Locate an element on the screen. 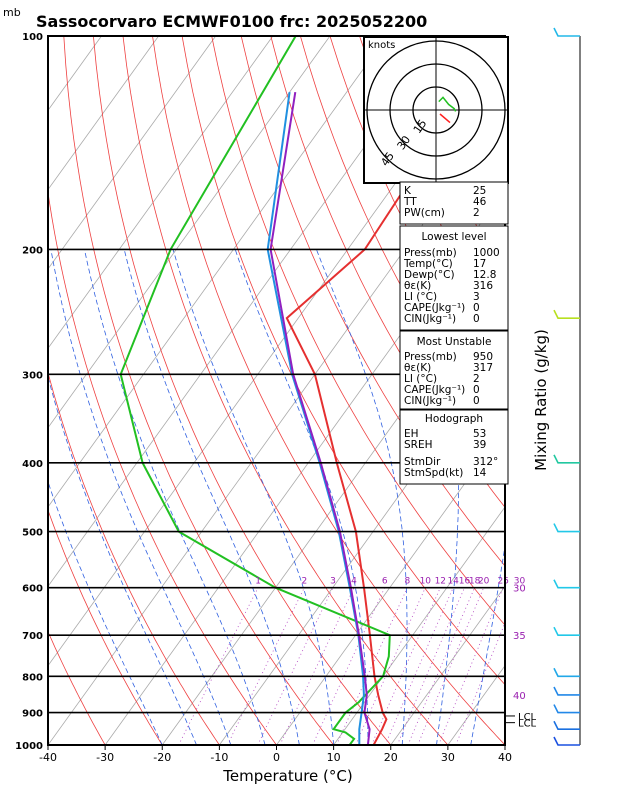  temperature-tick-label: 30 is located at coordinates (448, 757).